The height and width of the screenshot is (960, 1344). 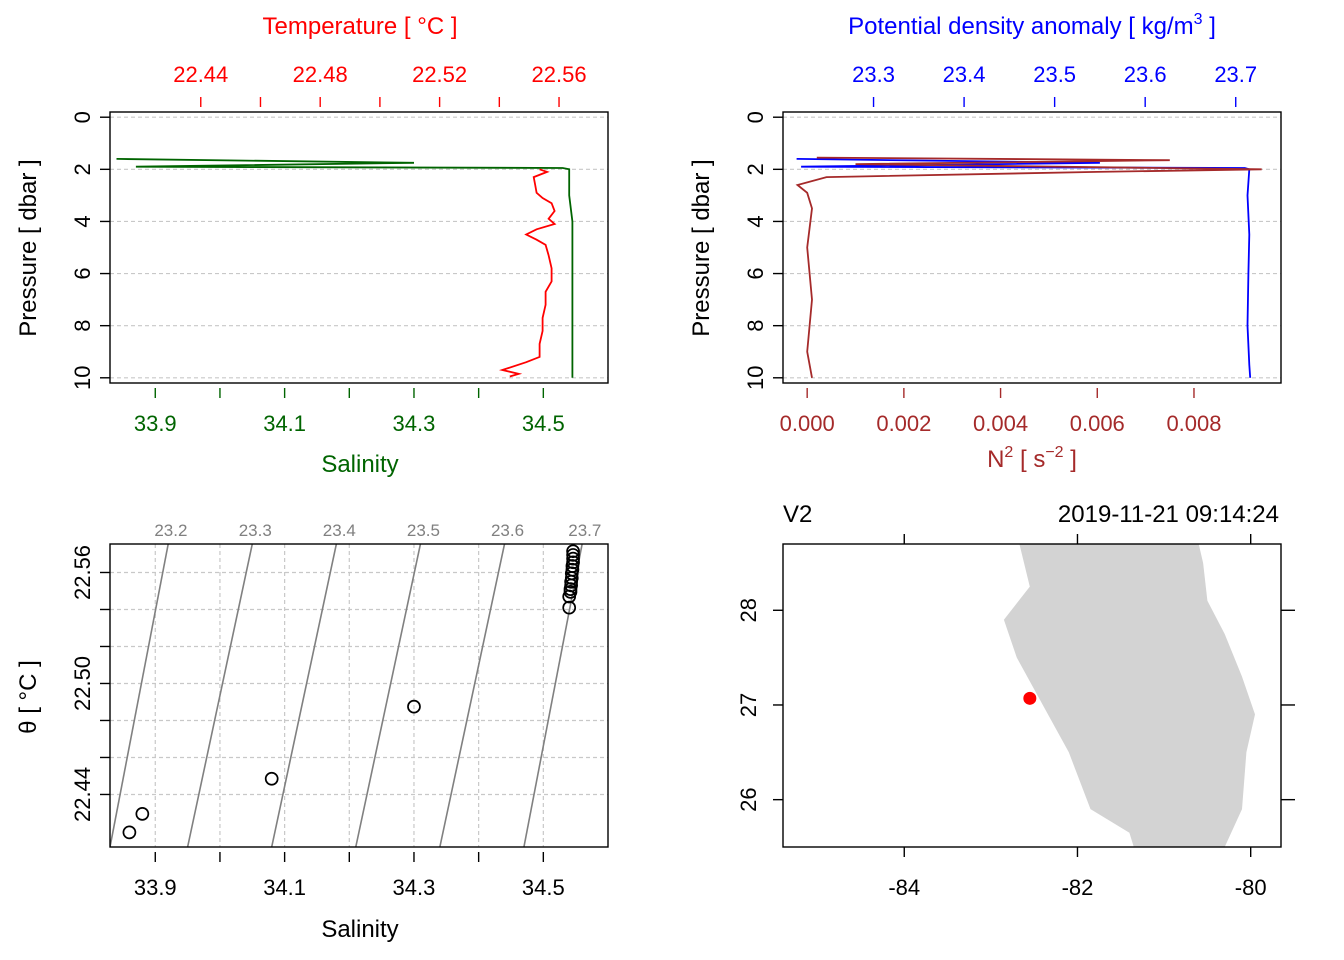 I want to click on n2-tick-label: 0.002, so click(x=903, y=423).